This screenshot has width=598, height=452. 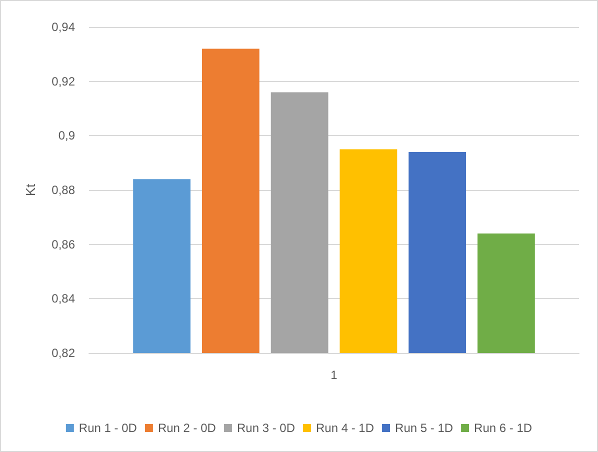 I want to click on y-tick-label: 0,88, so click(x=64, y=190).